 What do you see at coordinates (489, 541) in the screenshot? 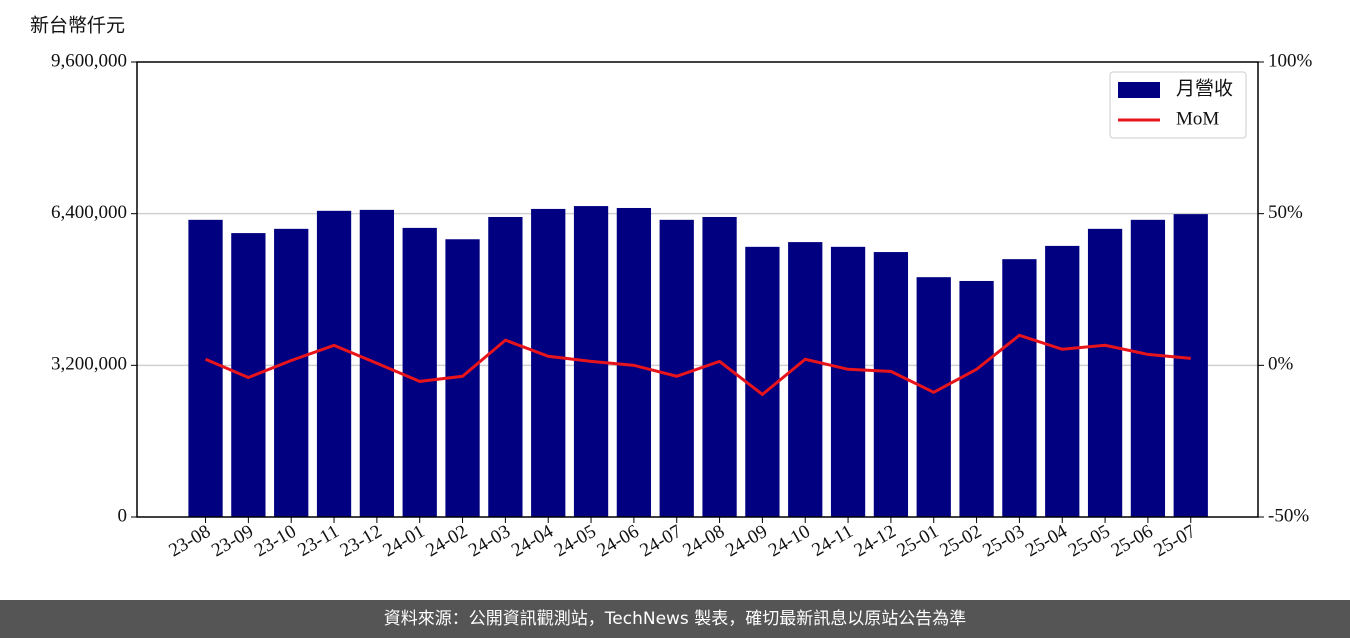
I see `x-tick-label: 24-03` at bounding box center [489, 541].